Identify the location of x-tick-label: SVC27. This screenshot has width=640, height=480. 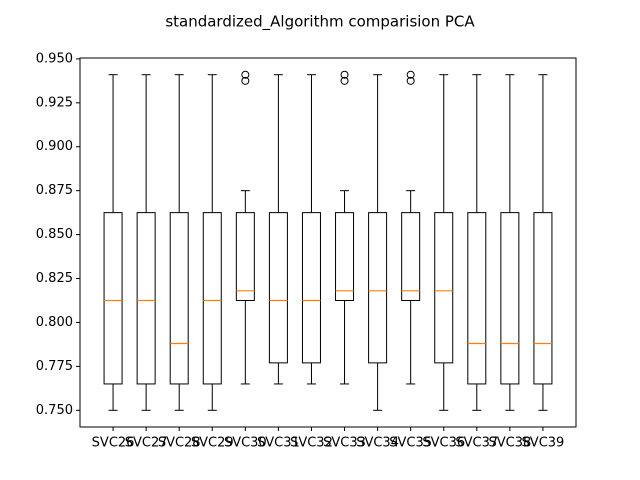
(146, 443).